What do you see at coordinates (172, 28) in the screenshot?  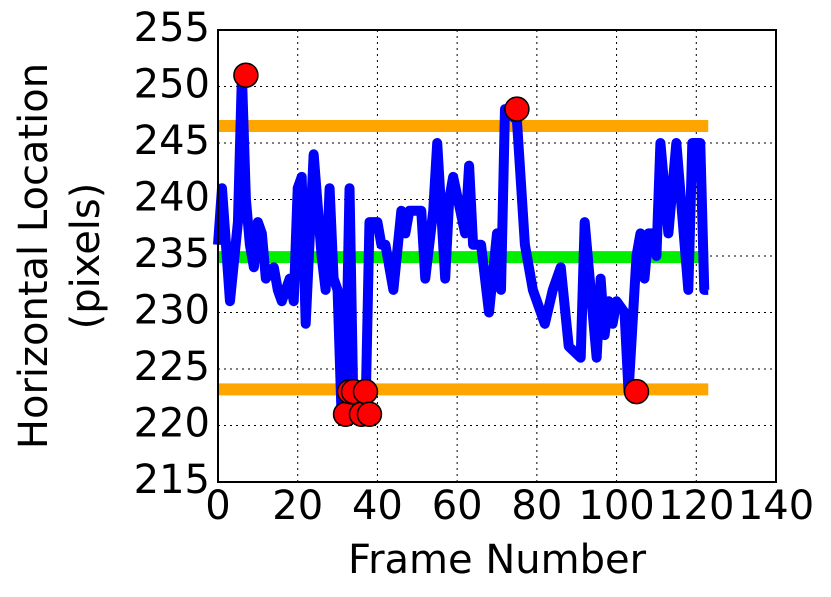 I see `y-tick-label: 255` at bounding box center [172, 28].